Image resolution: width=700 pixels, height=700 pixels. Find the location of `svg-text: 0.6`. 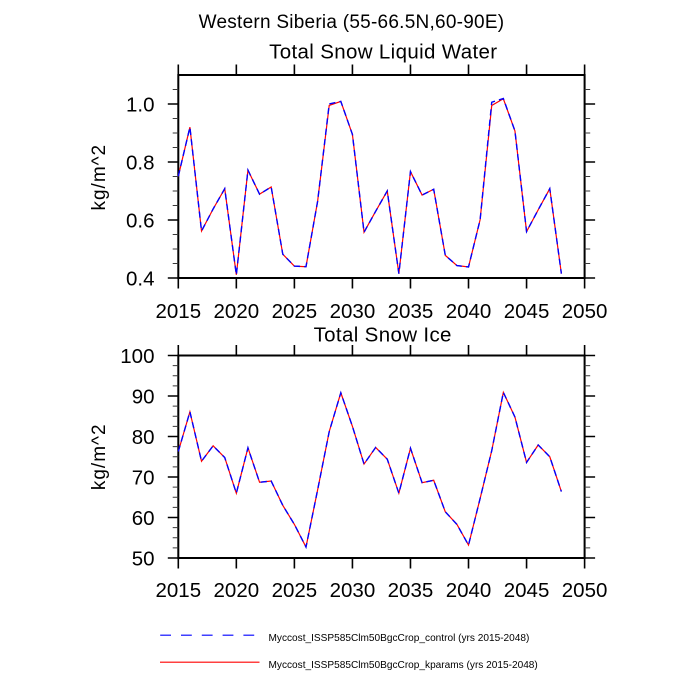

svg-text: 0.6 is located at coordinates (140, 220).